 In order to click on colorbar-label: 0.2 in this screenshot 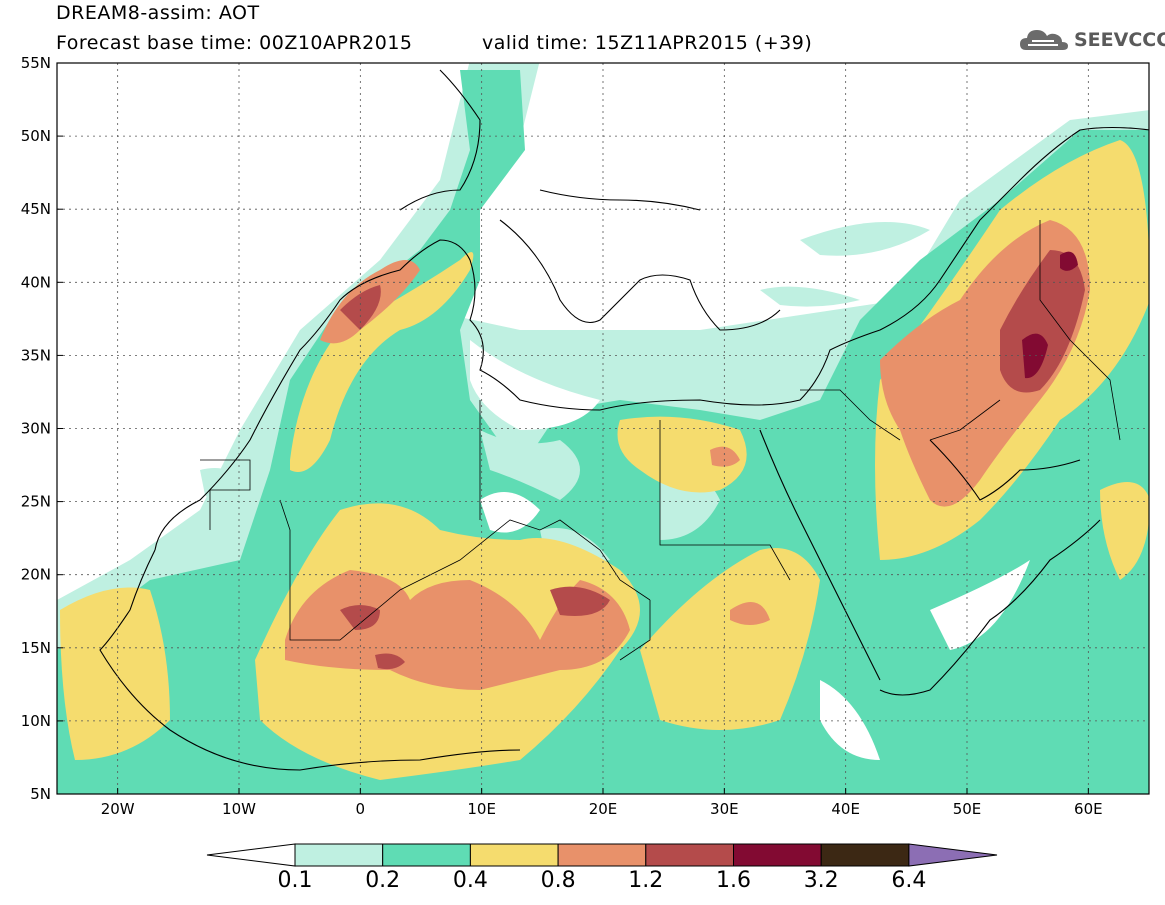, I will do `click(383, 880)`.